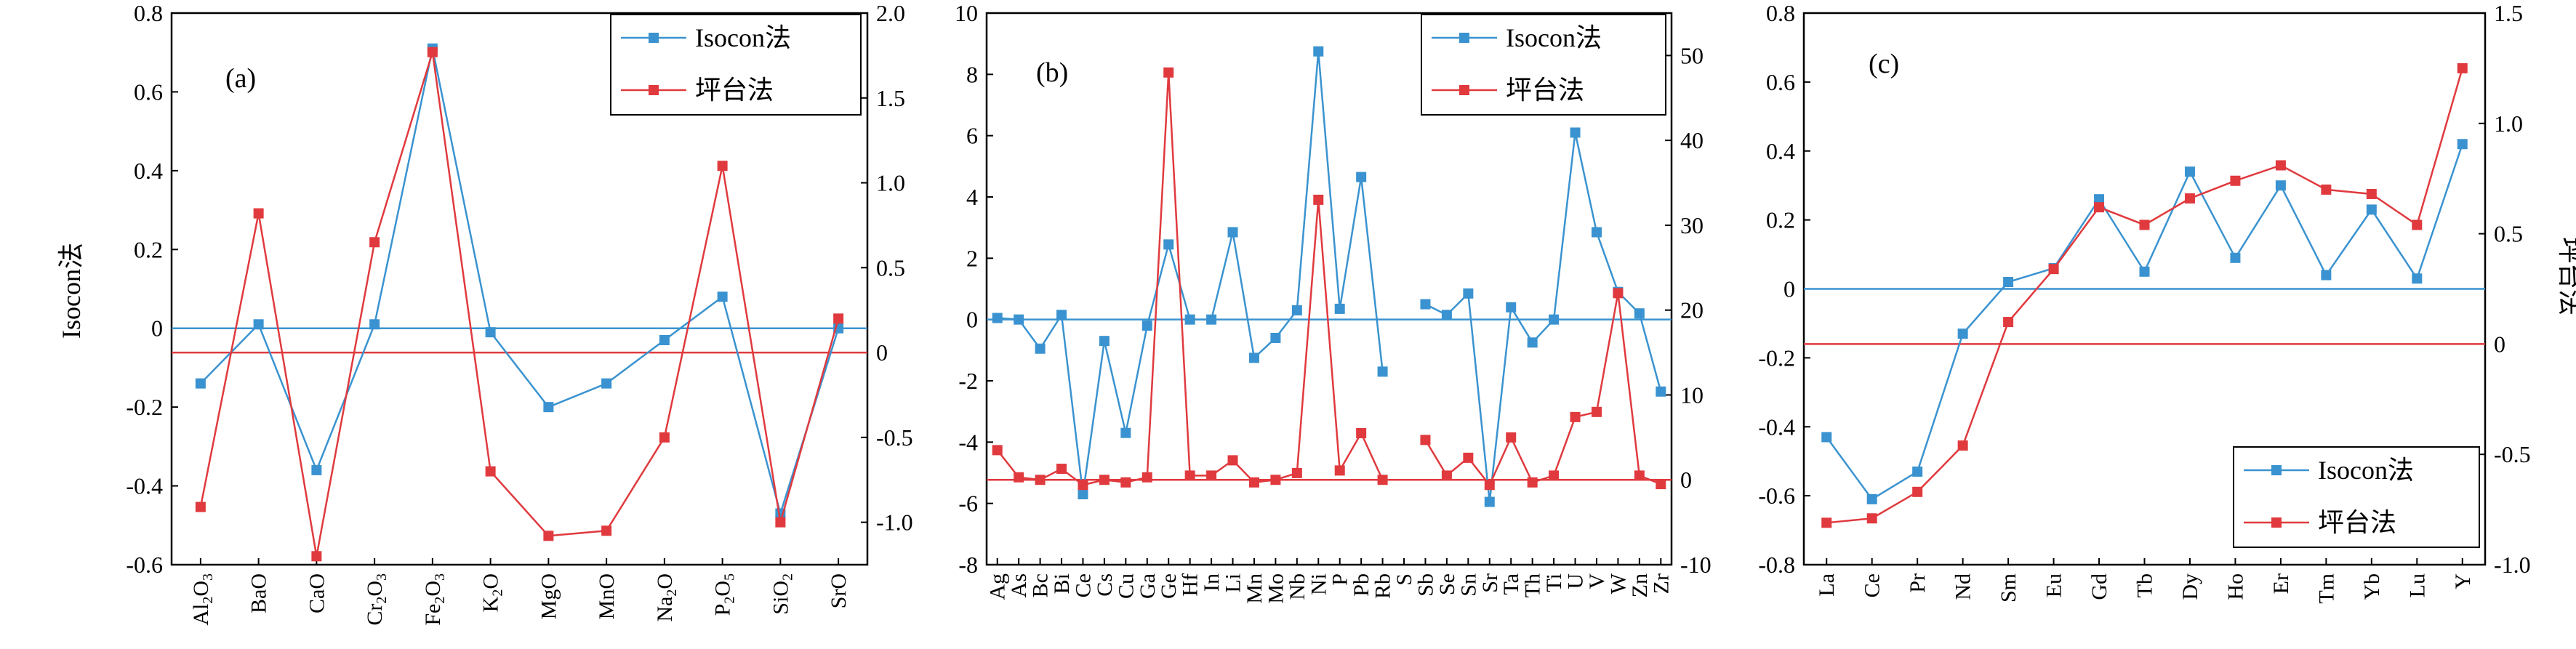  I want to click on y-left-tick-label: 4, so click(972, 197).